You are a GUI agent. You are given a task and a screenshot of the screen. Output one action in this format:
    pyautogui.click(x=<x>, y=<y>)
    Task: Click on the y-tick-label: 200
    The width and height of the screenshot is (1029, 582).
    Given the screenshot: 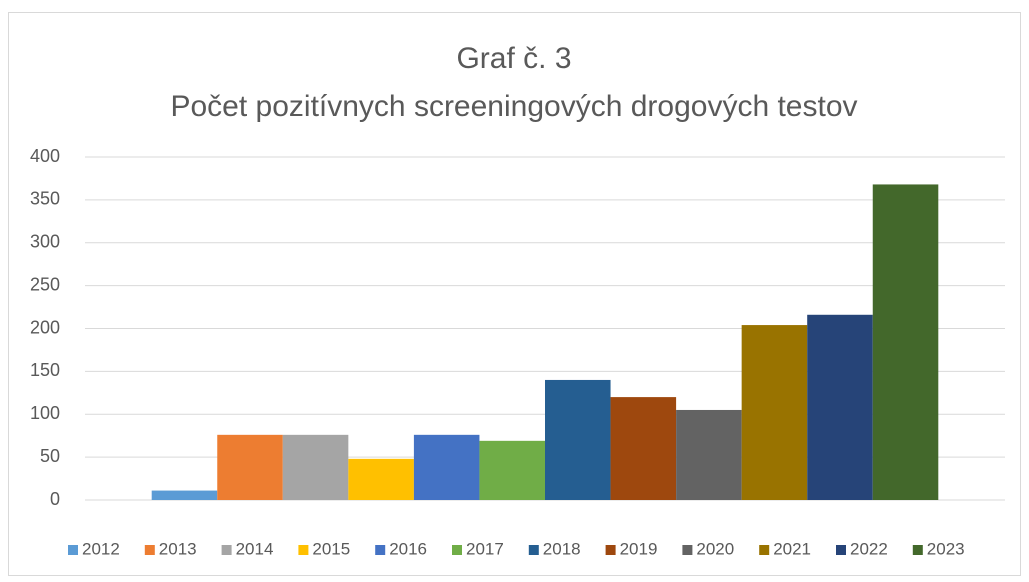 What is the action you would take?
    pyautogui.click(x=45, y=327)
    